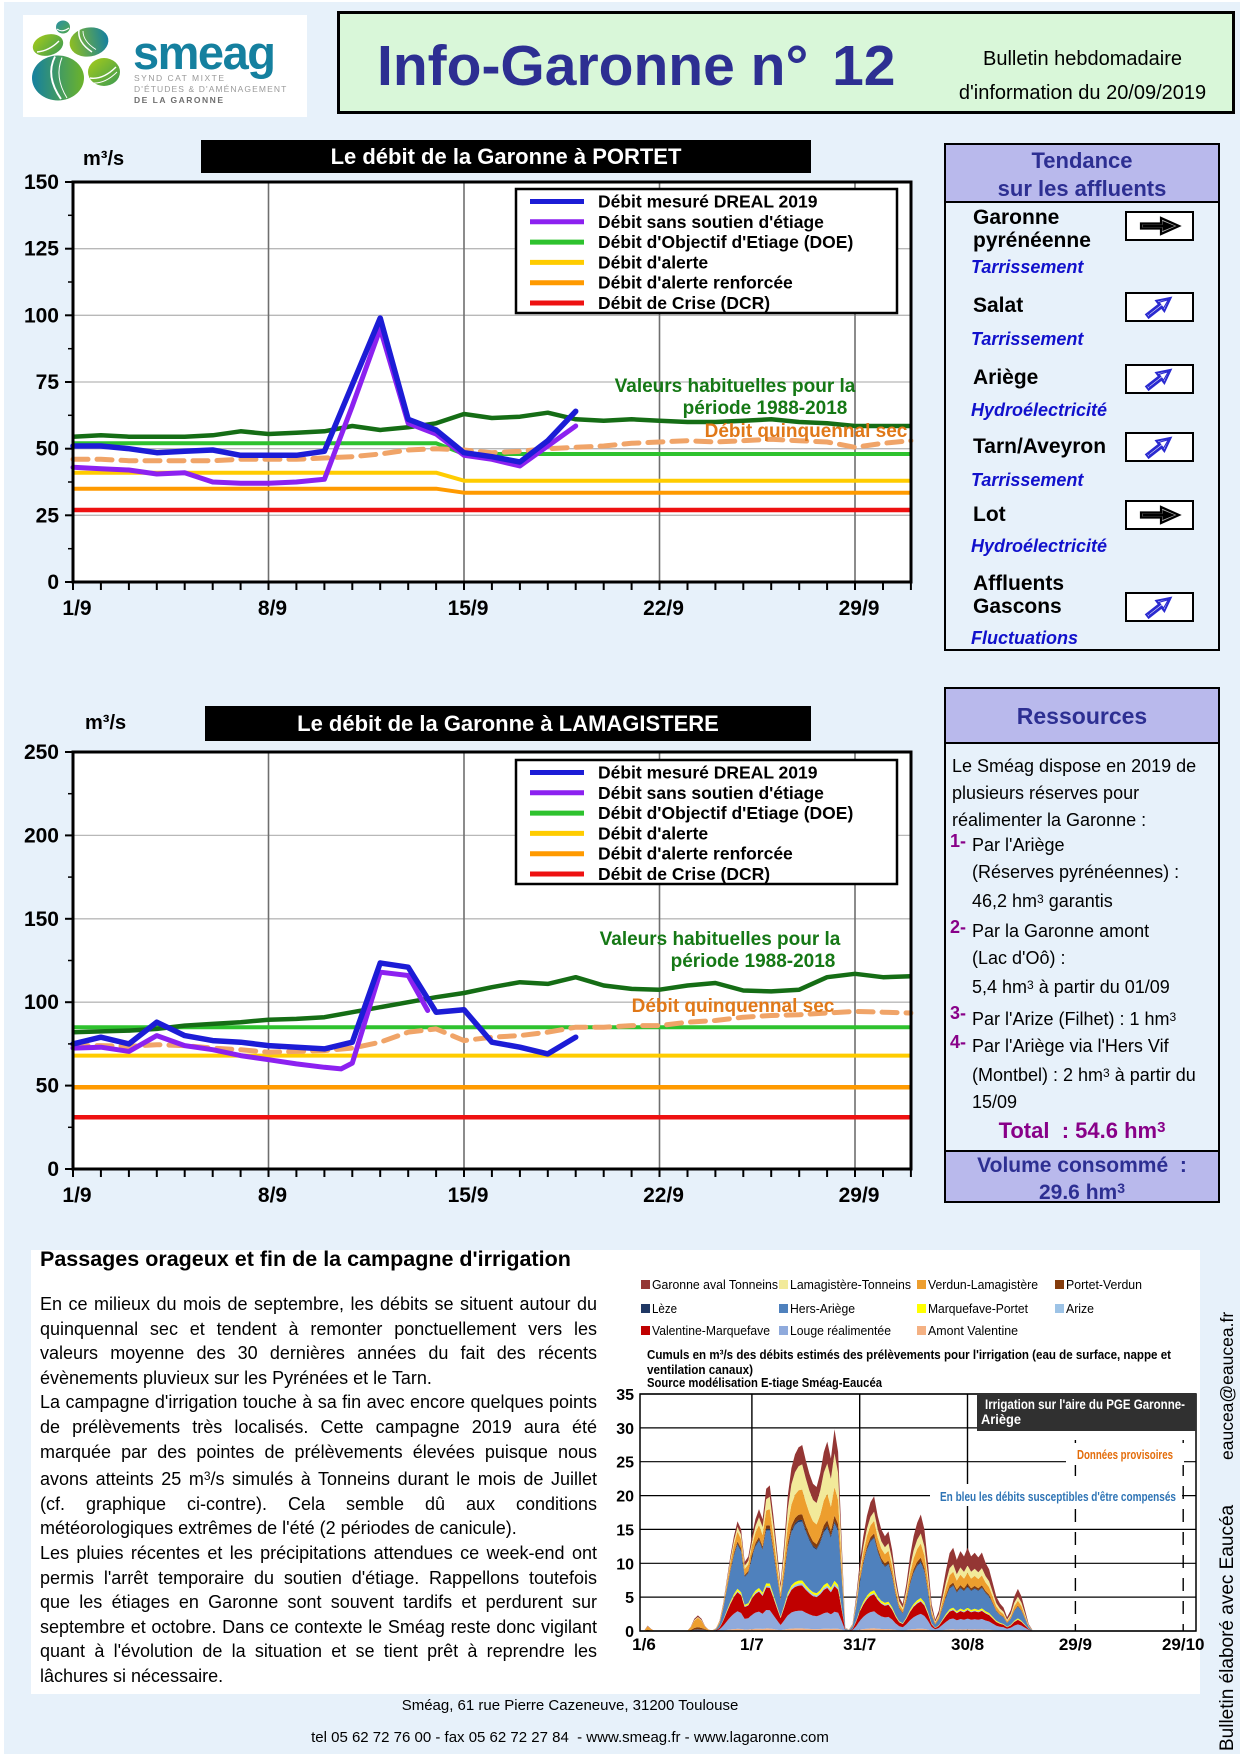 This screenshot has height=1754, width=1240. I want to click on svg-text: Lèze, so click(664, 1308).